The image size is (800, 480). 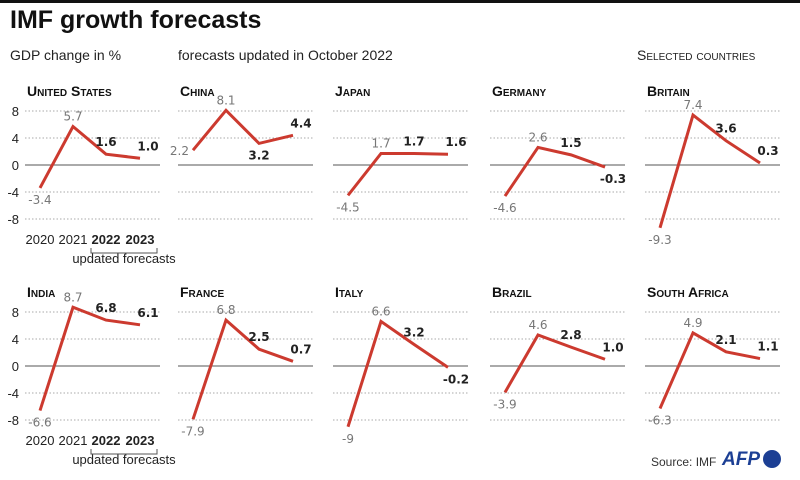 What do you see at coordinates (725, 340) in the screenshot?
I see `data-label: 2.1` at bounding box center [725, 340].